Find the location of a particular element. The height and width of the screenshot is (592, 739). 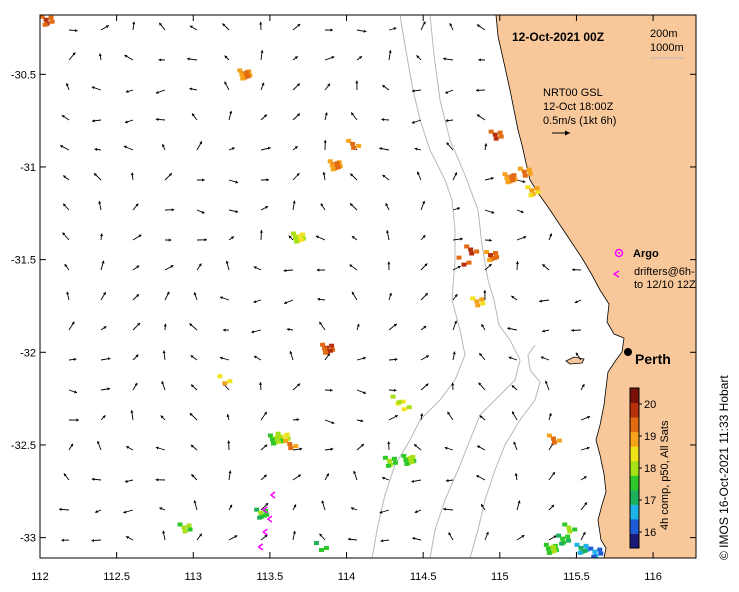

source-line-2: 12-Oct 18:00Z is located at coordinates (578, 107).